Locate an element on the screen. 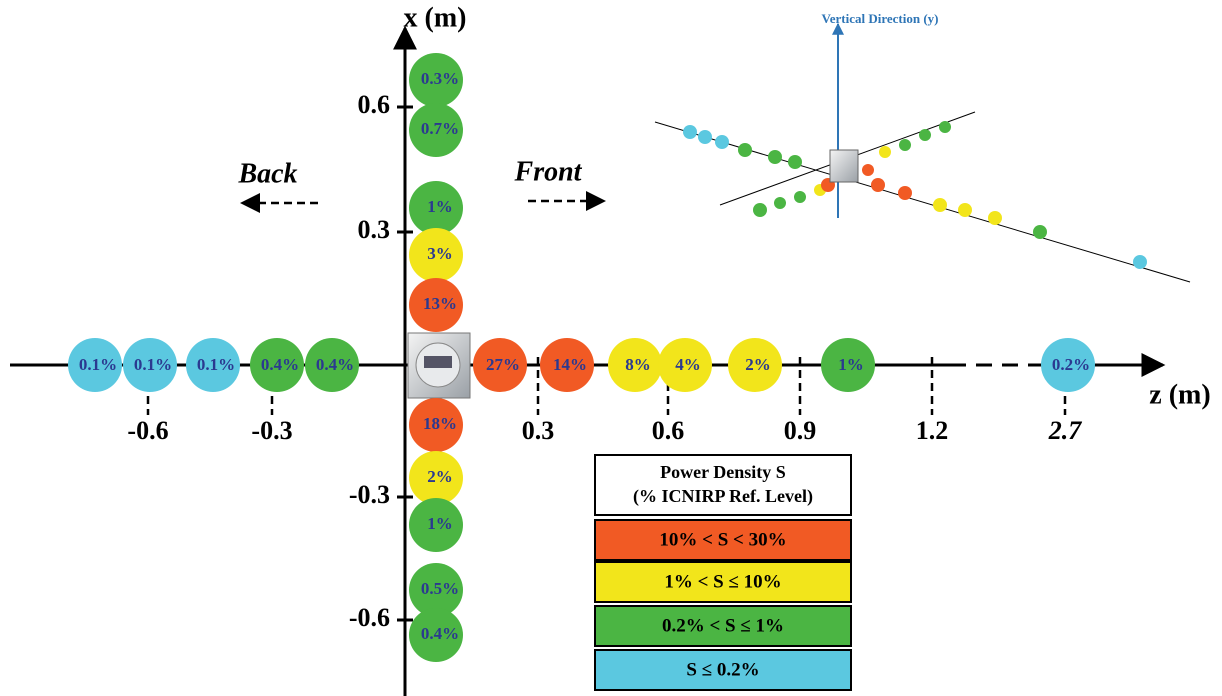 Image resolution: width=1222 pixels, height=696 pixels. legend-title: (% ICNIRP Ref. Level) is located at coordinates (723, 496).